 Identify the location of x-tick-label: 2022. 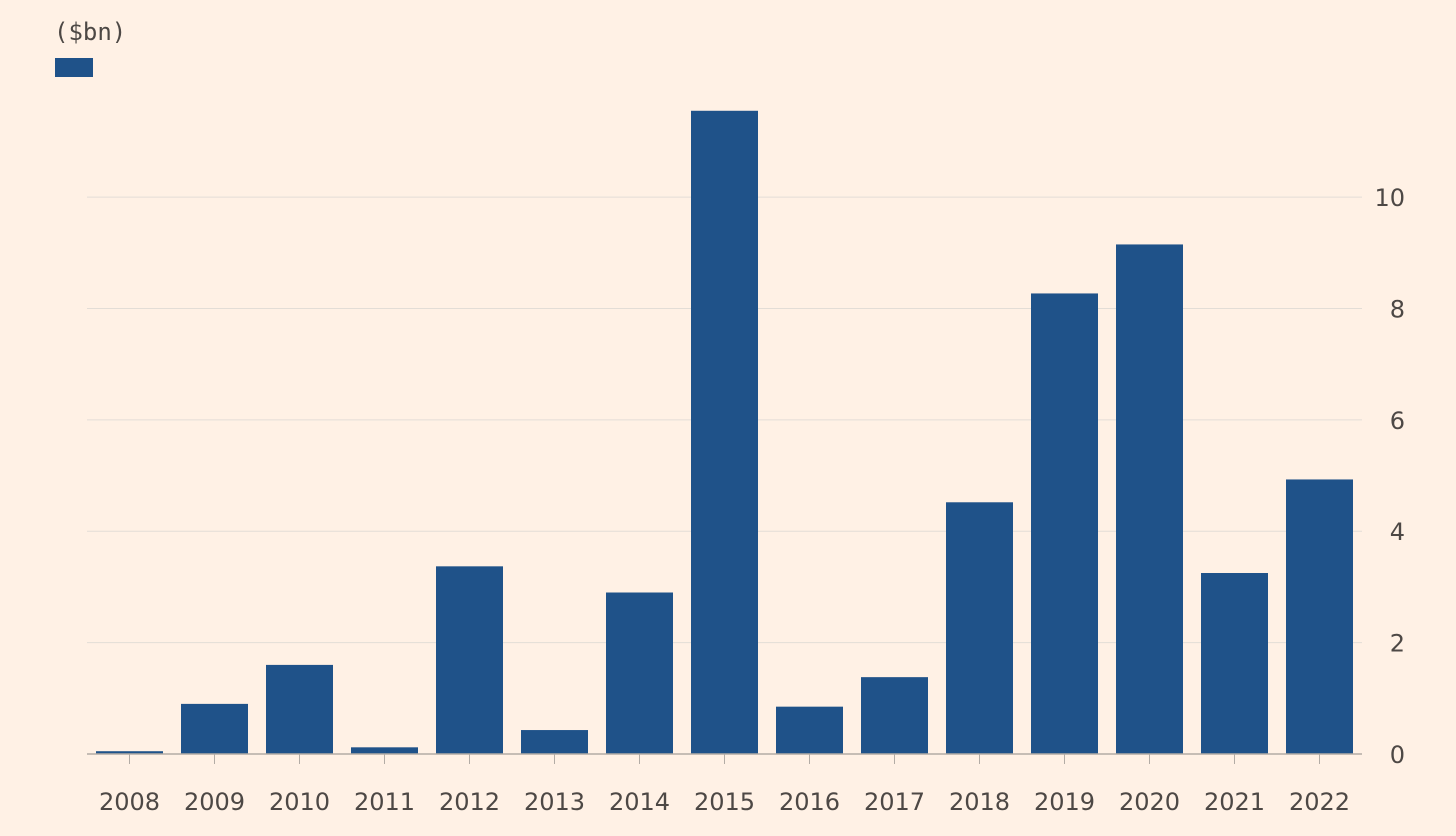
(1319, 802).